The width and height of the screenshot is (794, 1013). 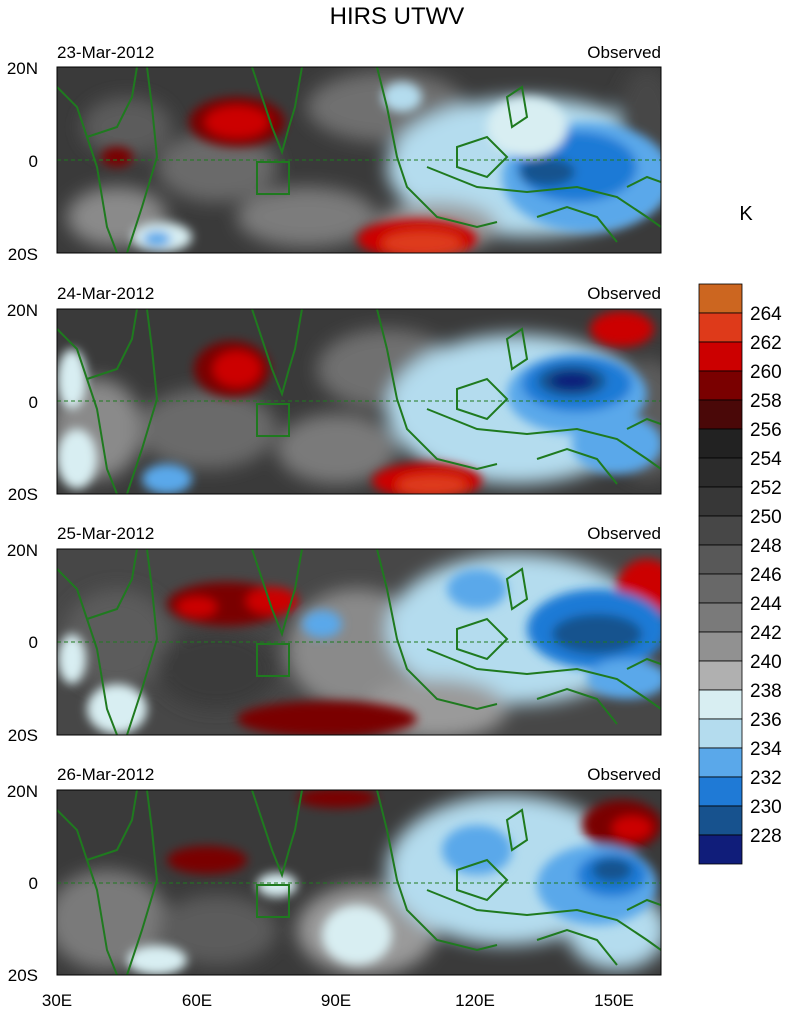 What do you see at coordinates (766, 546) in the screenshot?
I see `colorbar-label: 248` at bounding box center [766, 546].